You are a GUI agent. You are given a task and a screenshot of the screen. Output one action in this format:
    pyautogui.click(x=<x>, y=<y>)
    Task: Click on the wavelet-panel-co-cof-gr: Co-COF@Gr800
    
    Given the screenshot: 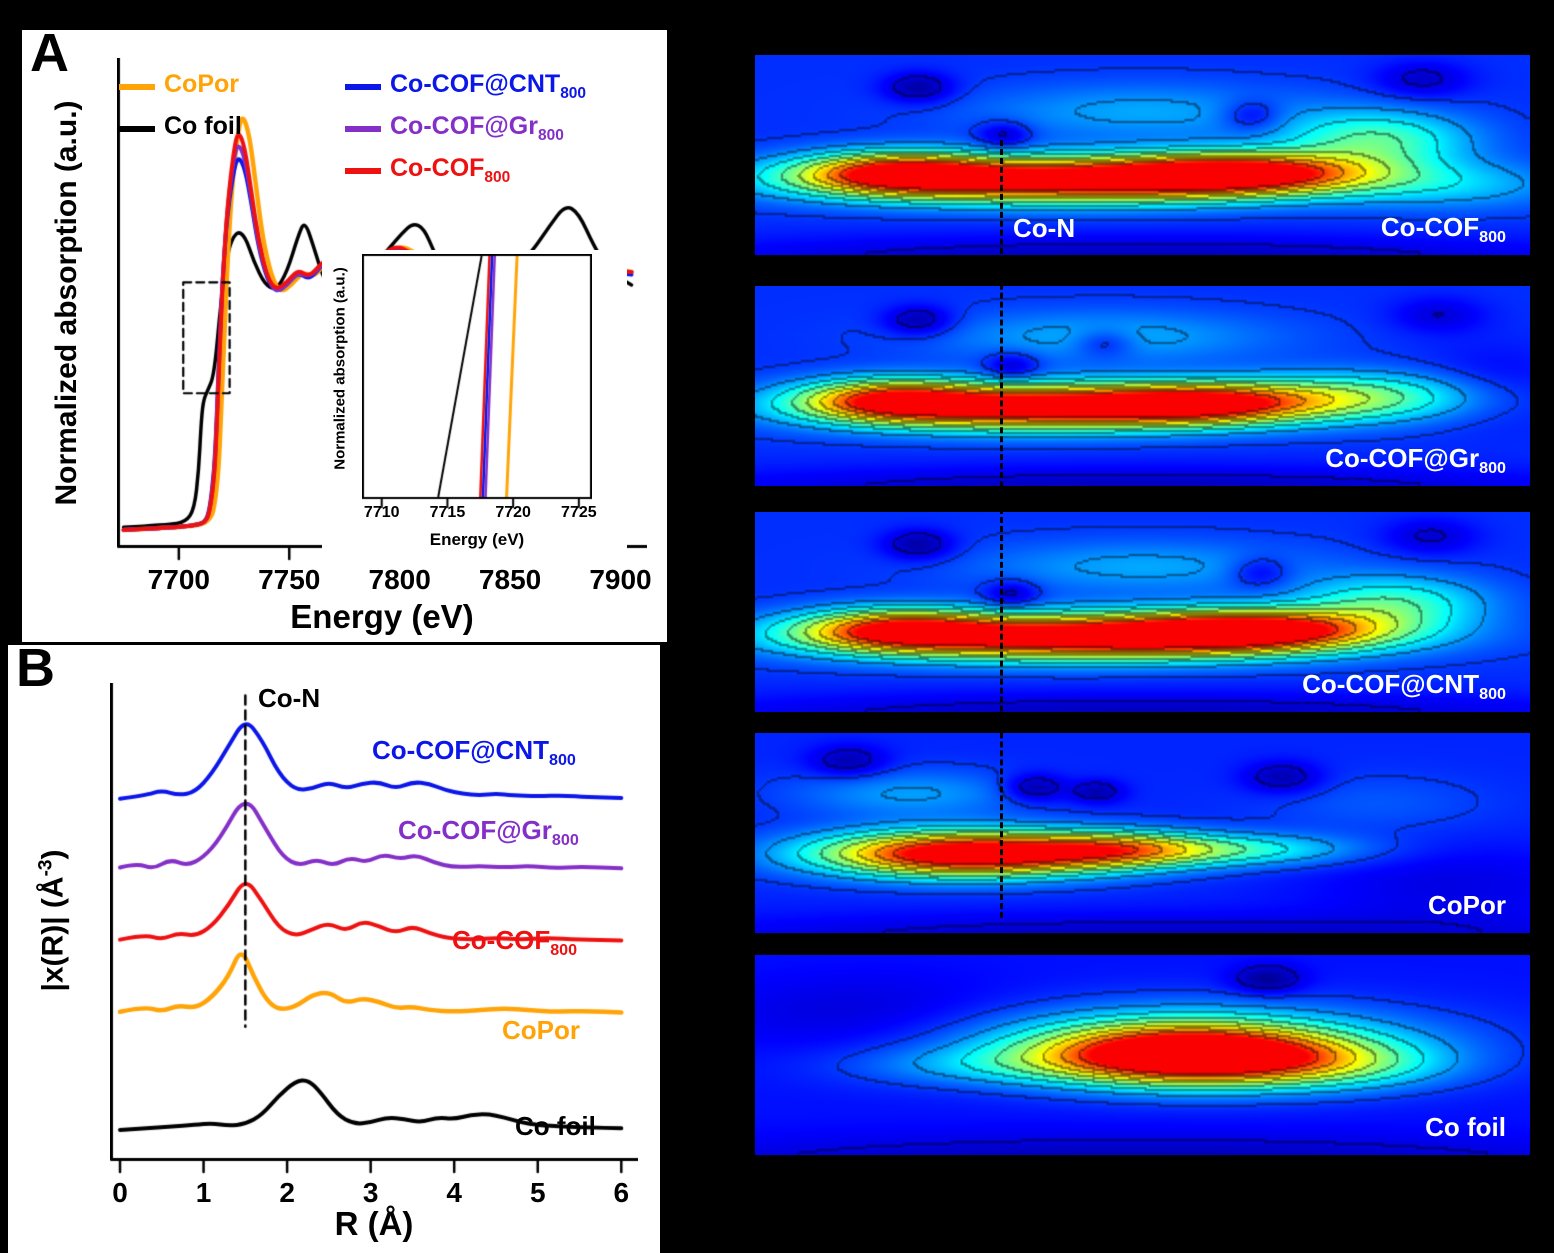 What is the action you would take?
    pyautogui.click(x=1142, y=386)
    